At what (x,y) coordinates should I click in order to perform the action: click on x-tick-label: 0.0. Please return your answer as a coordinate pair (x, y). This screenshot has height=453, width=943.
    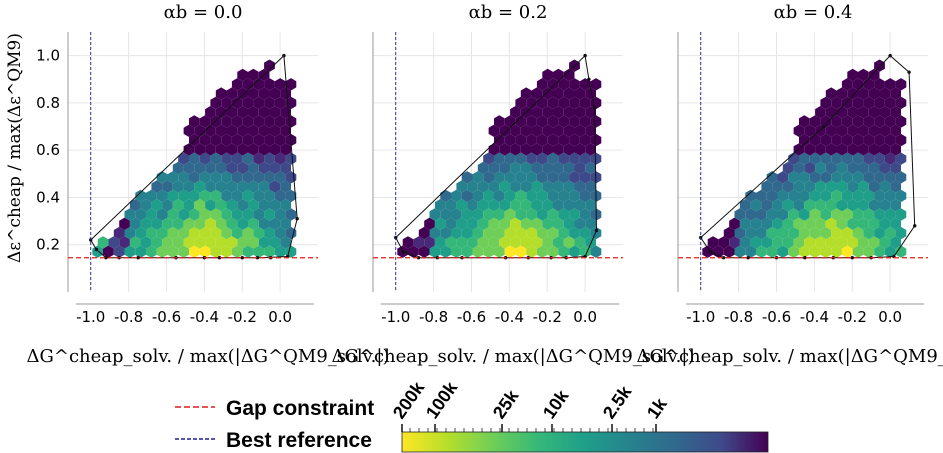
    Looking at the image, I should click on (280, 317).